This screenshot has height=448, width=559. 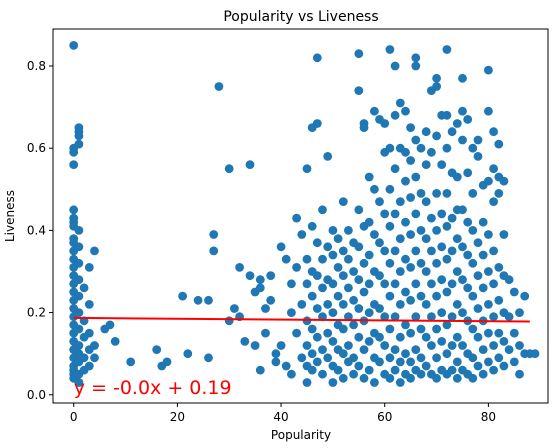 I want to click on x-tick-label: 80, so click(x=488, y=417).